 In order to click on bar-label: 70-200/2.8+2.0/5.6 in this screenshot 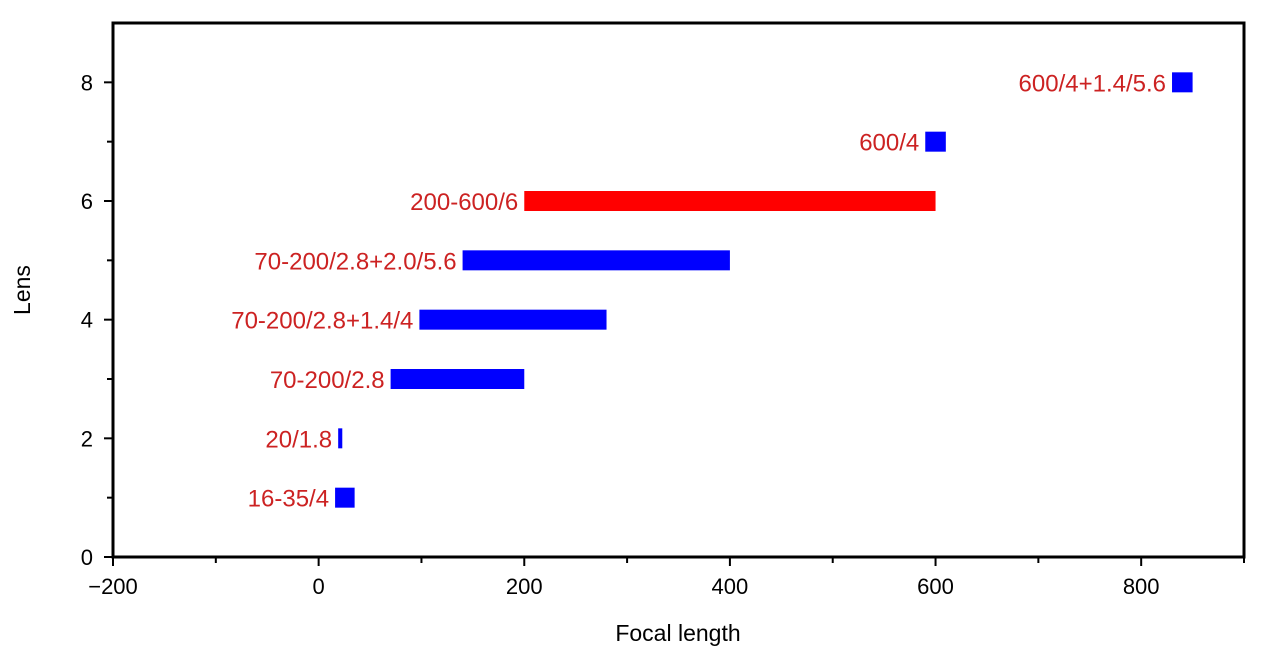, I will do `click(355, 261)`.